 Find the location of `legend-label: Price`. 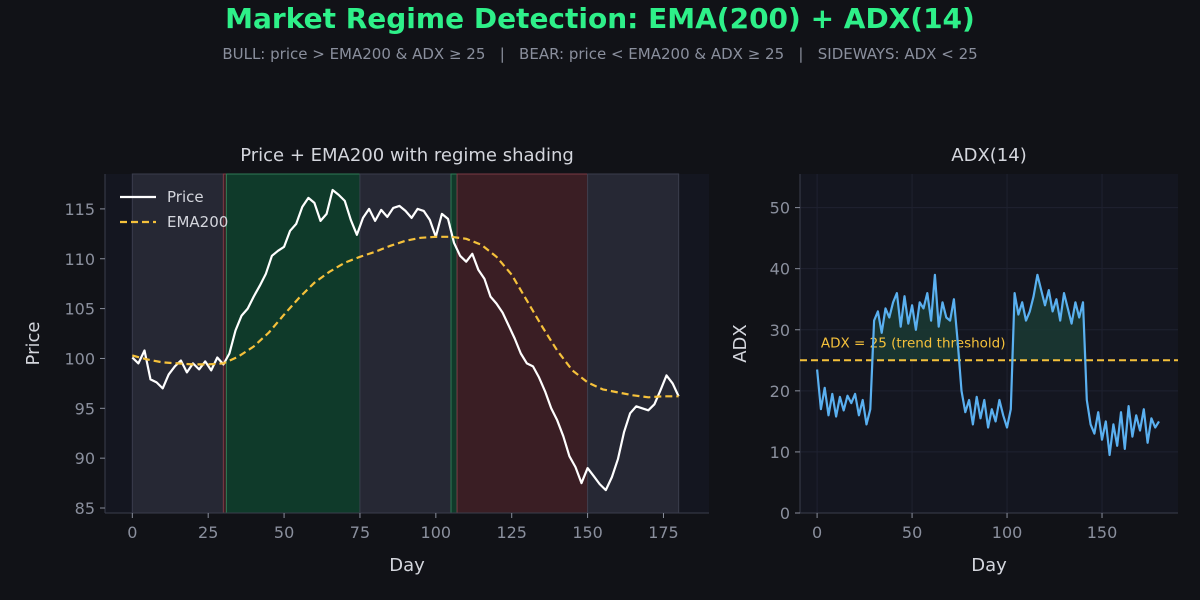

legend-label: Price is located at coordinates (185, 197).